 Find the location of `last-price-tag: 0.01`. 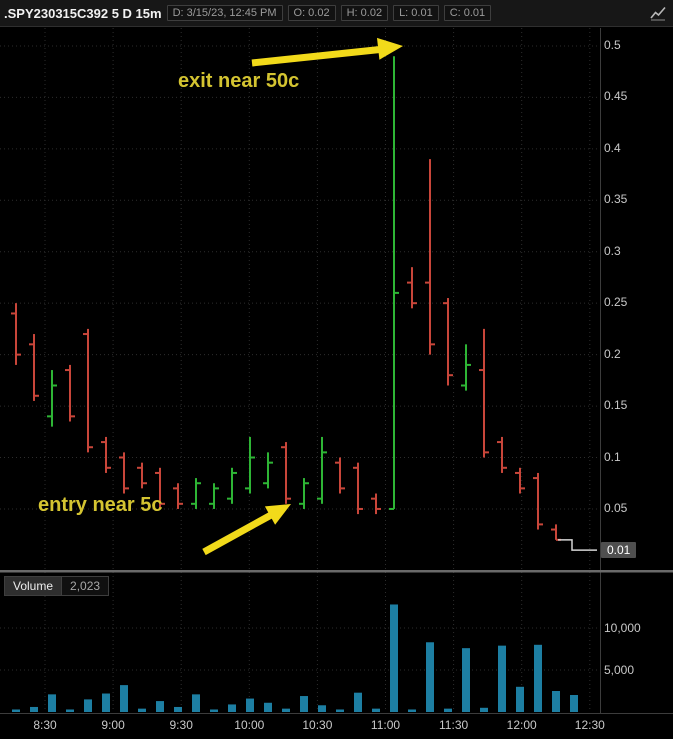

last-price-tag: 0.01 is located at coordinates (619, 550).